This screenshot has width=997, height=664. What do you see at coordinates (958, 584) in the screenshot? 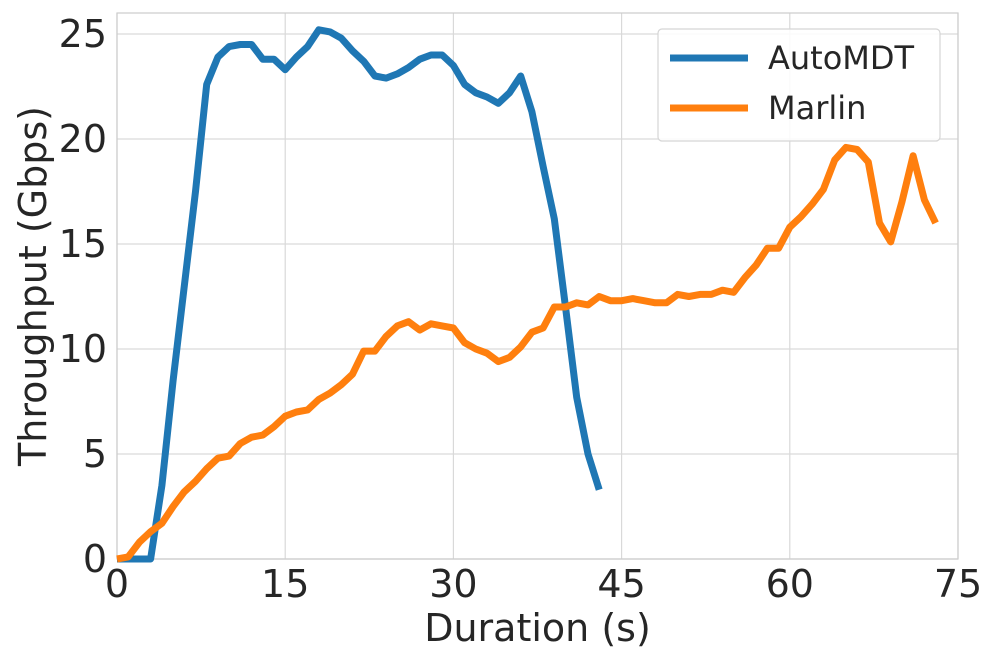
I see `x-tick-label: 75` at bounding box center [958, 584].